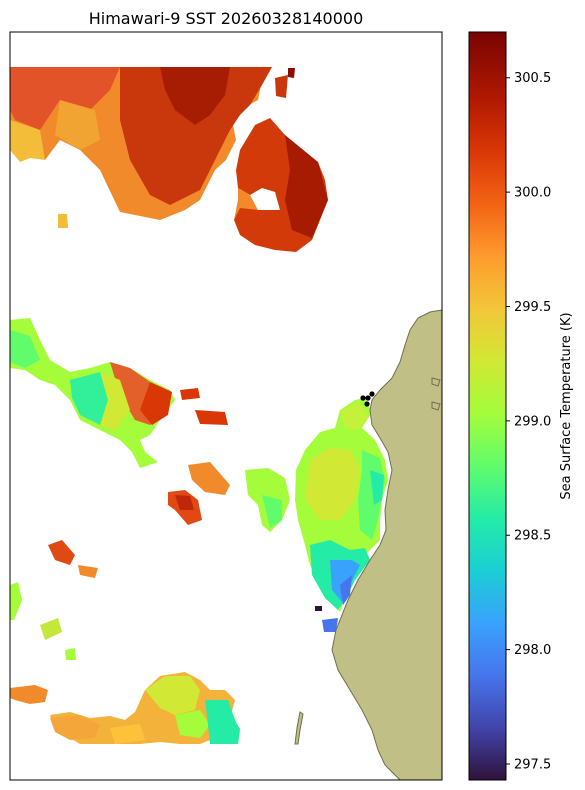 This screenshot has width=585, height=790. I want to click on colorbar-gradient, so click(487, 406).